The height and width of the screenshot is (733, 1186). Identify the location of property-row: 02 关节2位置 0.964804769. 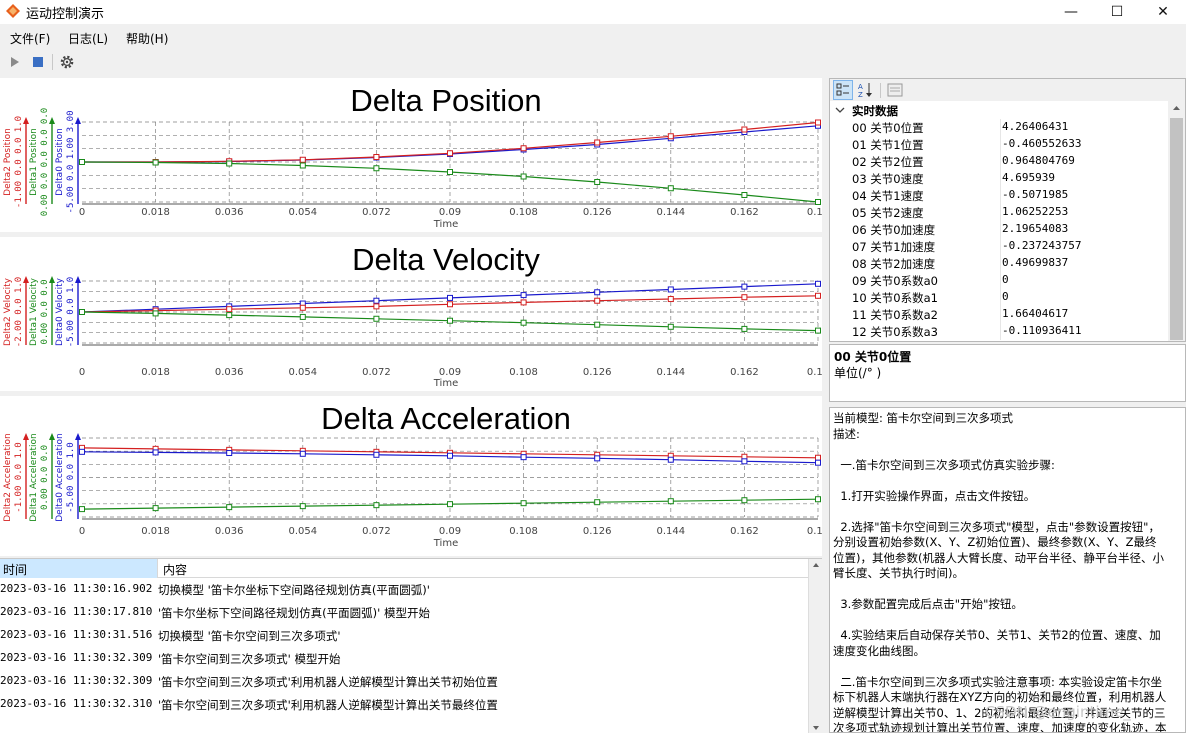
(999, 161).